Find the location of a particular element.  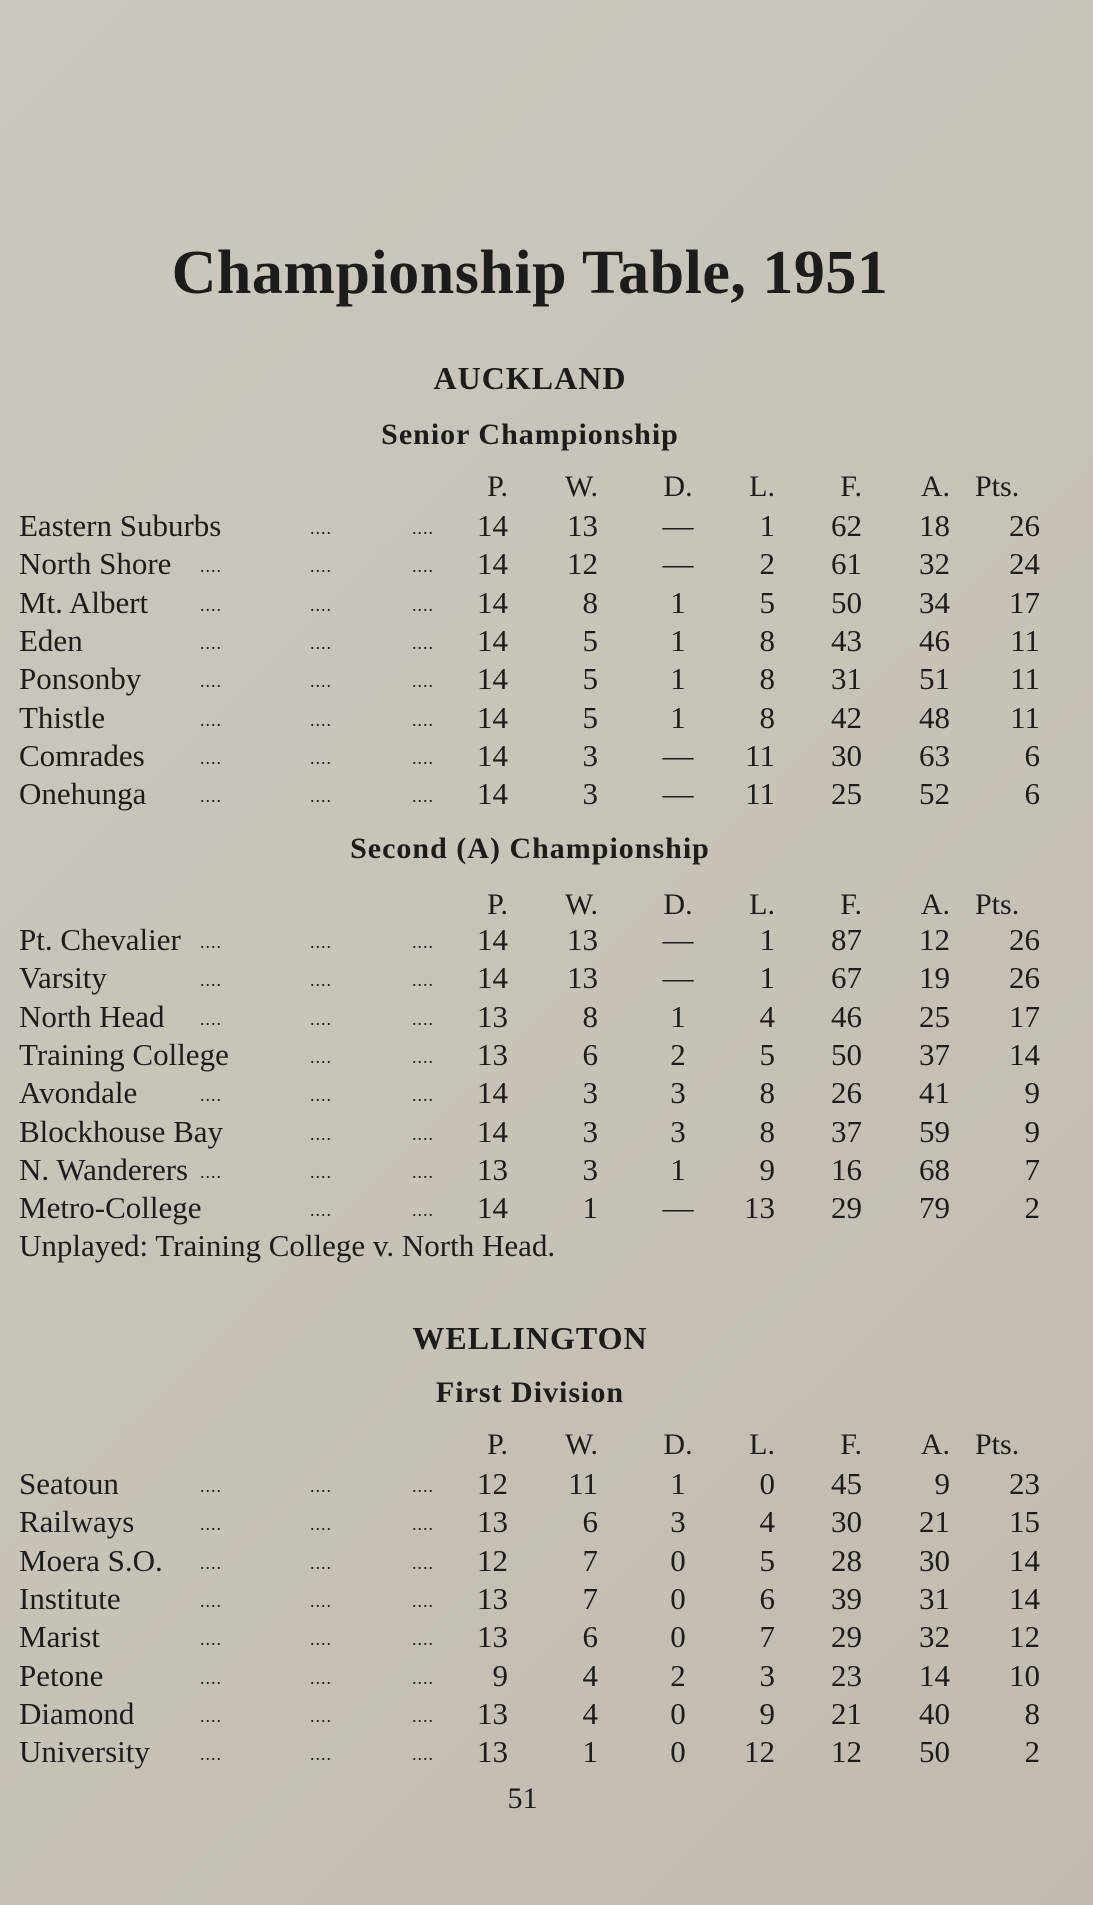

team-name: Diamond is located at coordinates (77, 1713).